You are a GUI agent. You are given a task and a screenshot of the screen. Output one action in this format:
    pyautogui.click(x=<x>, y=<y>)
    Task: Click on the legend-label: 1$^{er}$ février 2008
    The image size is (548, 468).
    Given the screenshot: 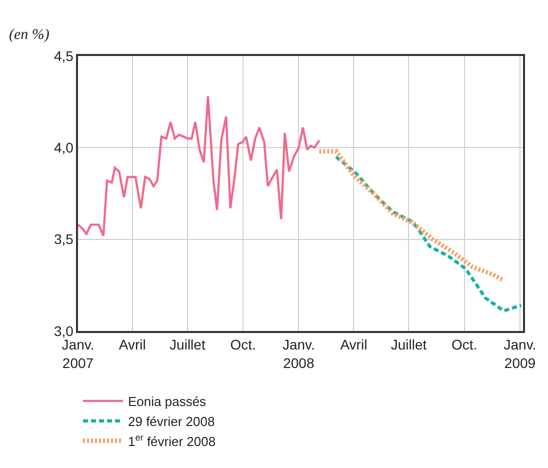 What is the action you would take?
    pyautogui.click(x=172, y=440)
    